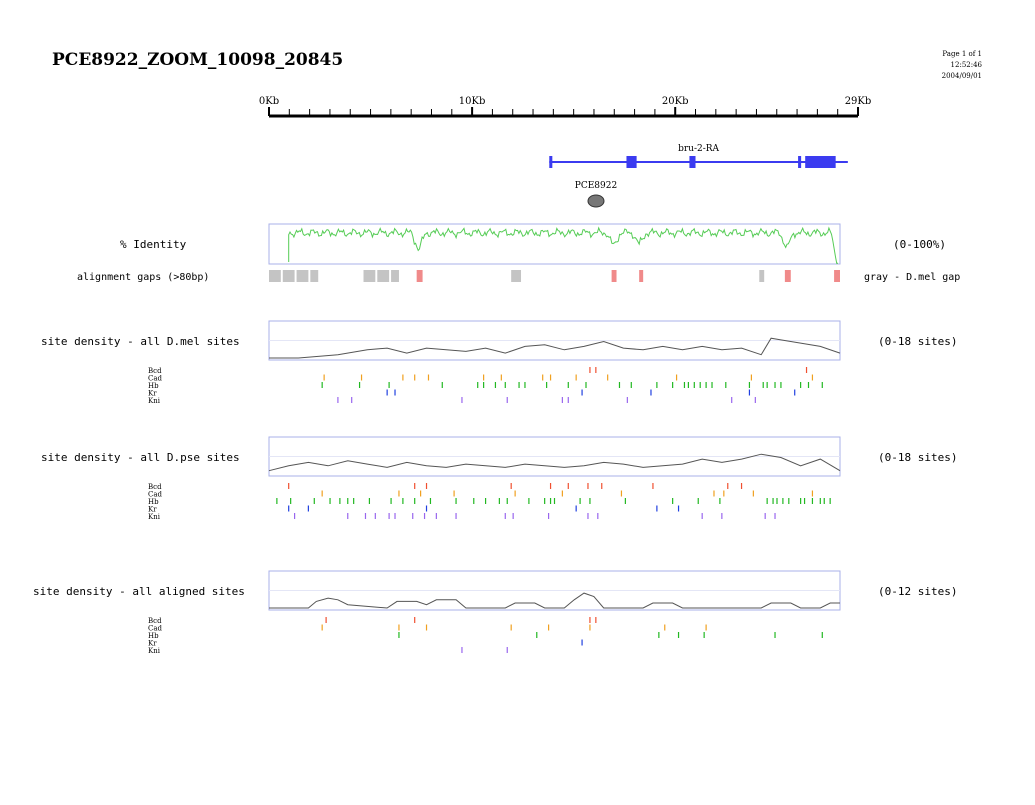 The image size is (1035, 805). Describe the element at coordinates (917, 591) in the screenshot. I see `density-range: (0-12 sites)` at that location.